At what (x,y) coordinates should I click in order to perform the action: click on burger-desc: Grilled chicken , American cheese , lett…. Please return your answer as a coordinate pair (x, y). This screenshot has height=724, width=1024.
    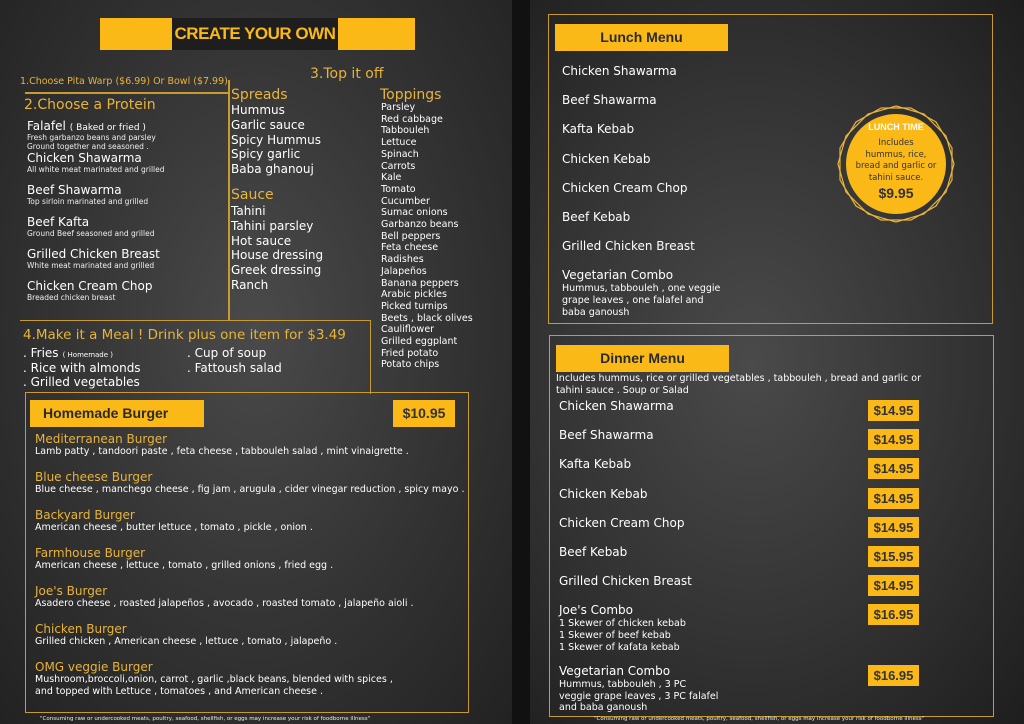
    Looking at the image, I should click on (186, 641).